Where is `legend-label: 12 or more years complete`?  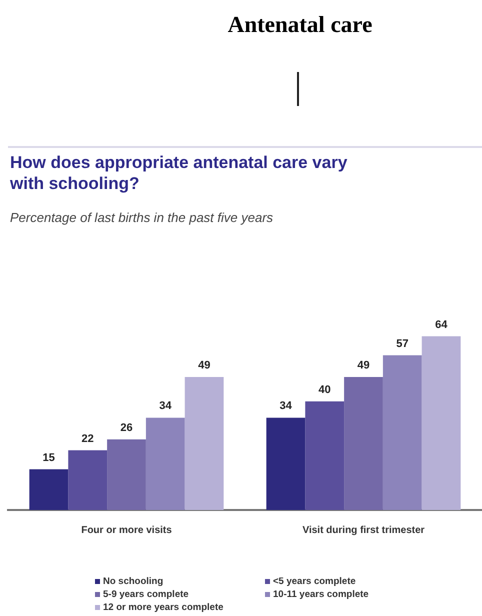 legend-label: 12 or more years complete is located at coordinates (163, 607).